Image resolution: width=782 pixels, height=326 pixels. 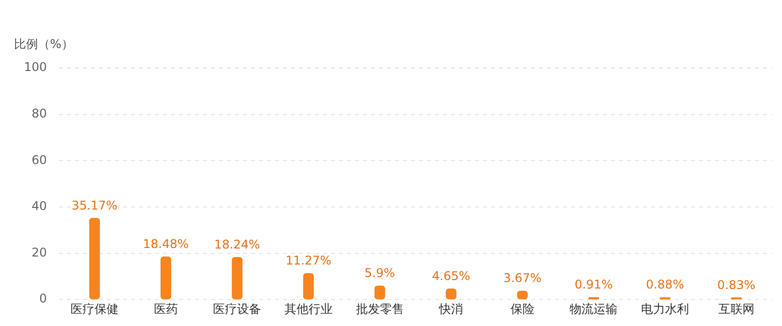 I want to click on x-tick-label: 快消, so click(x=451, y=309).